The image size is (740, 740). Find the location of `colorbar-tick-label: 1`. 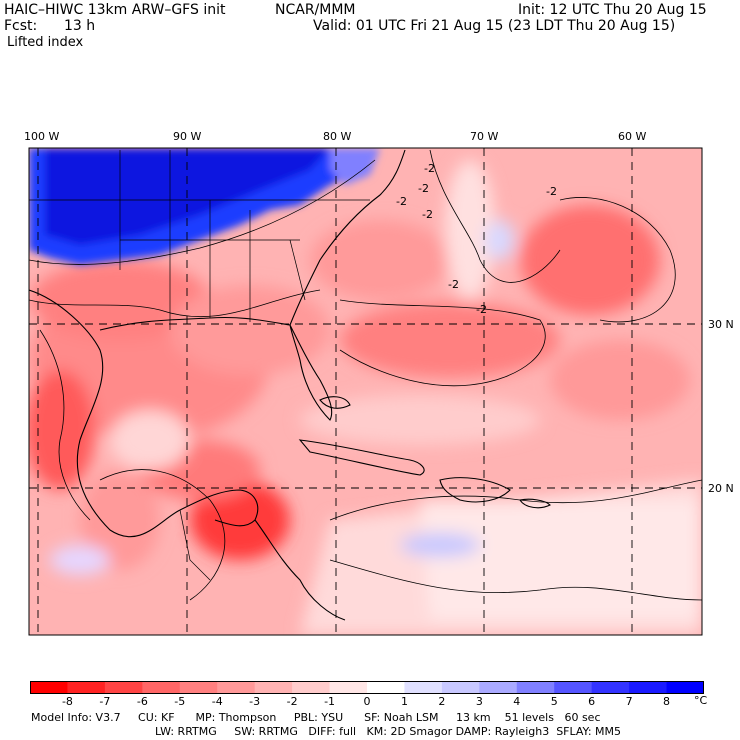

colorbar-tick-label: 1 is located at coordinates (404, 701).